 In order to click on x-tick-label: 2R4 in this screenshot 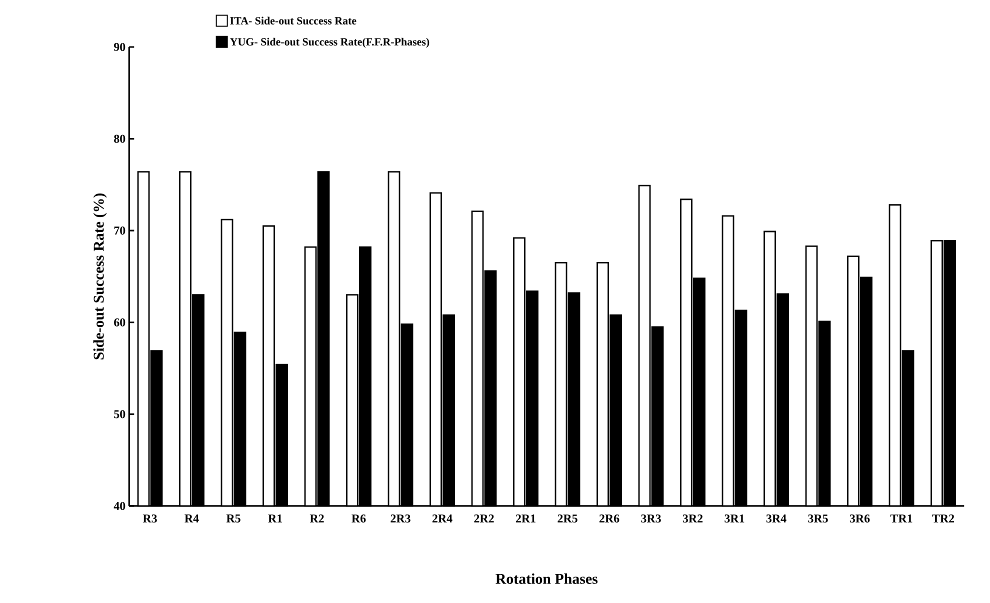, I will do `click(442, 518)`.